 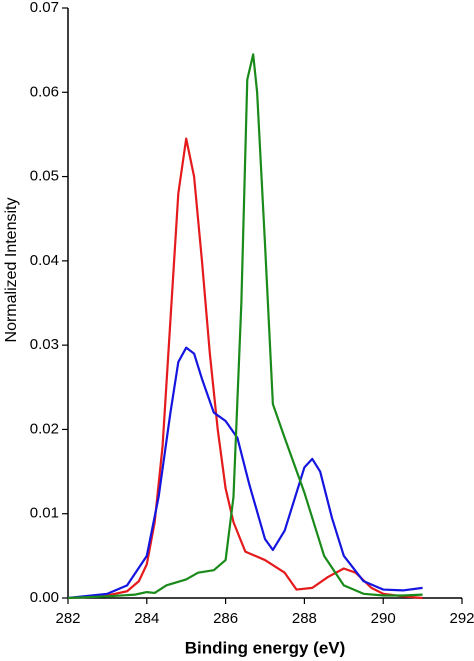 I want to click on y-tick-label: 0.00, so click(x=44, y=597).